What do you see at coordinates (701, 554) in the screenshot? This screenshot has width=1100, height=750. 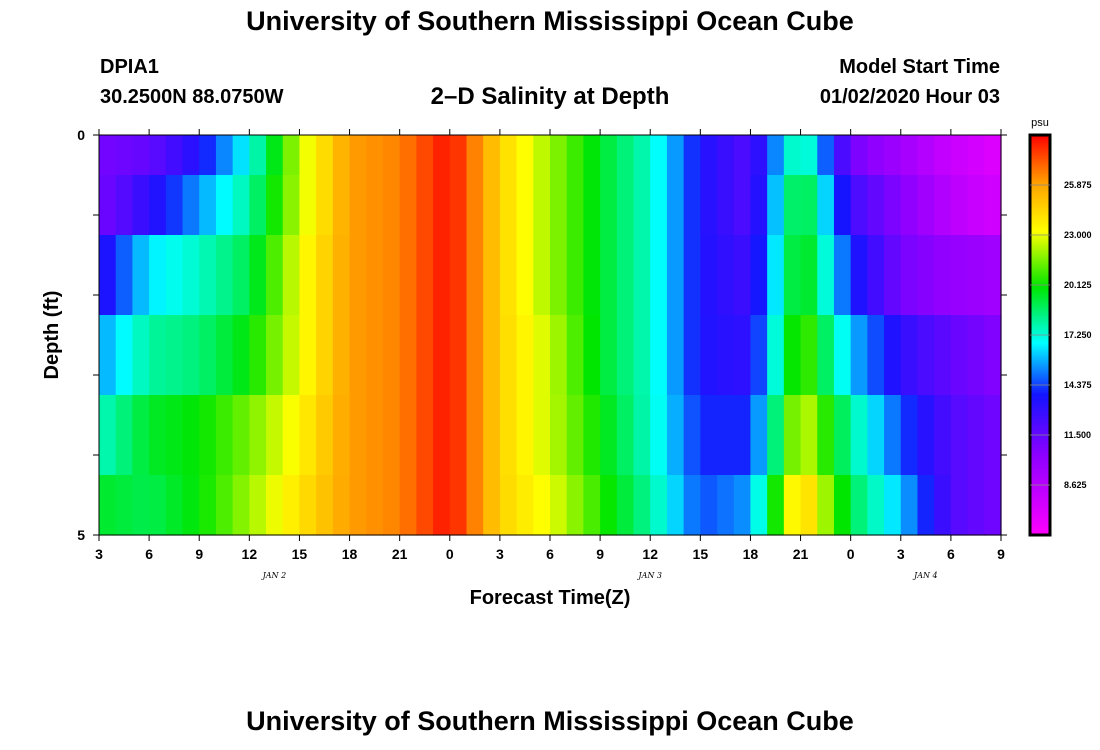 I see `x-tick-label: 15` at bounding box center [701, 554].